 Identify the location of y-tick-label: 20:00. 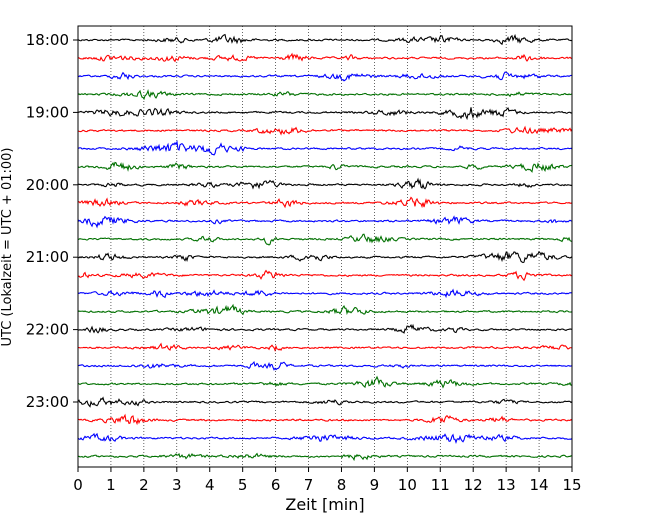
(47, 185).